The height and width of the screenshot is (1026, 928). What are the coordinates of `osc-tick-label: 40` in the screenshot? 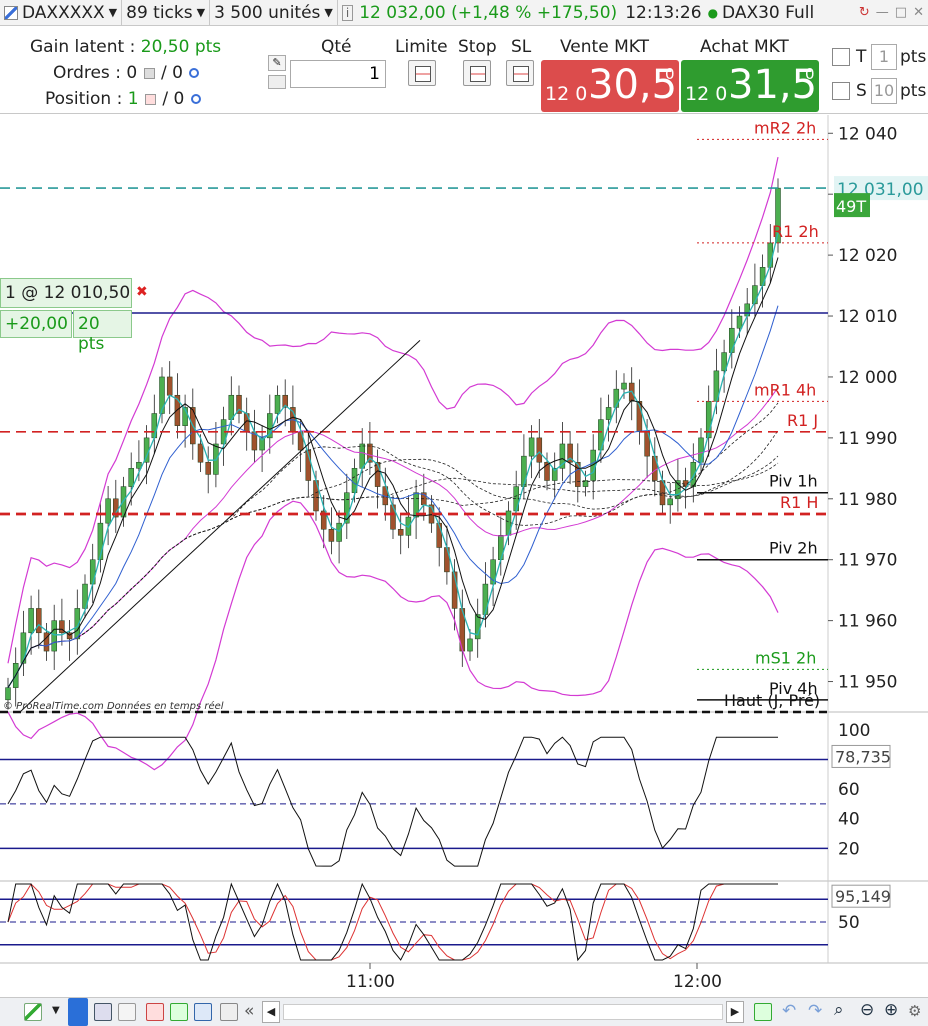 It's located at (849, 820).